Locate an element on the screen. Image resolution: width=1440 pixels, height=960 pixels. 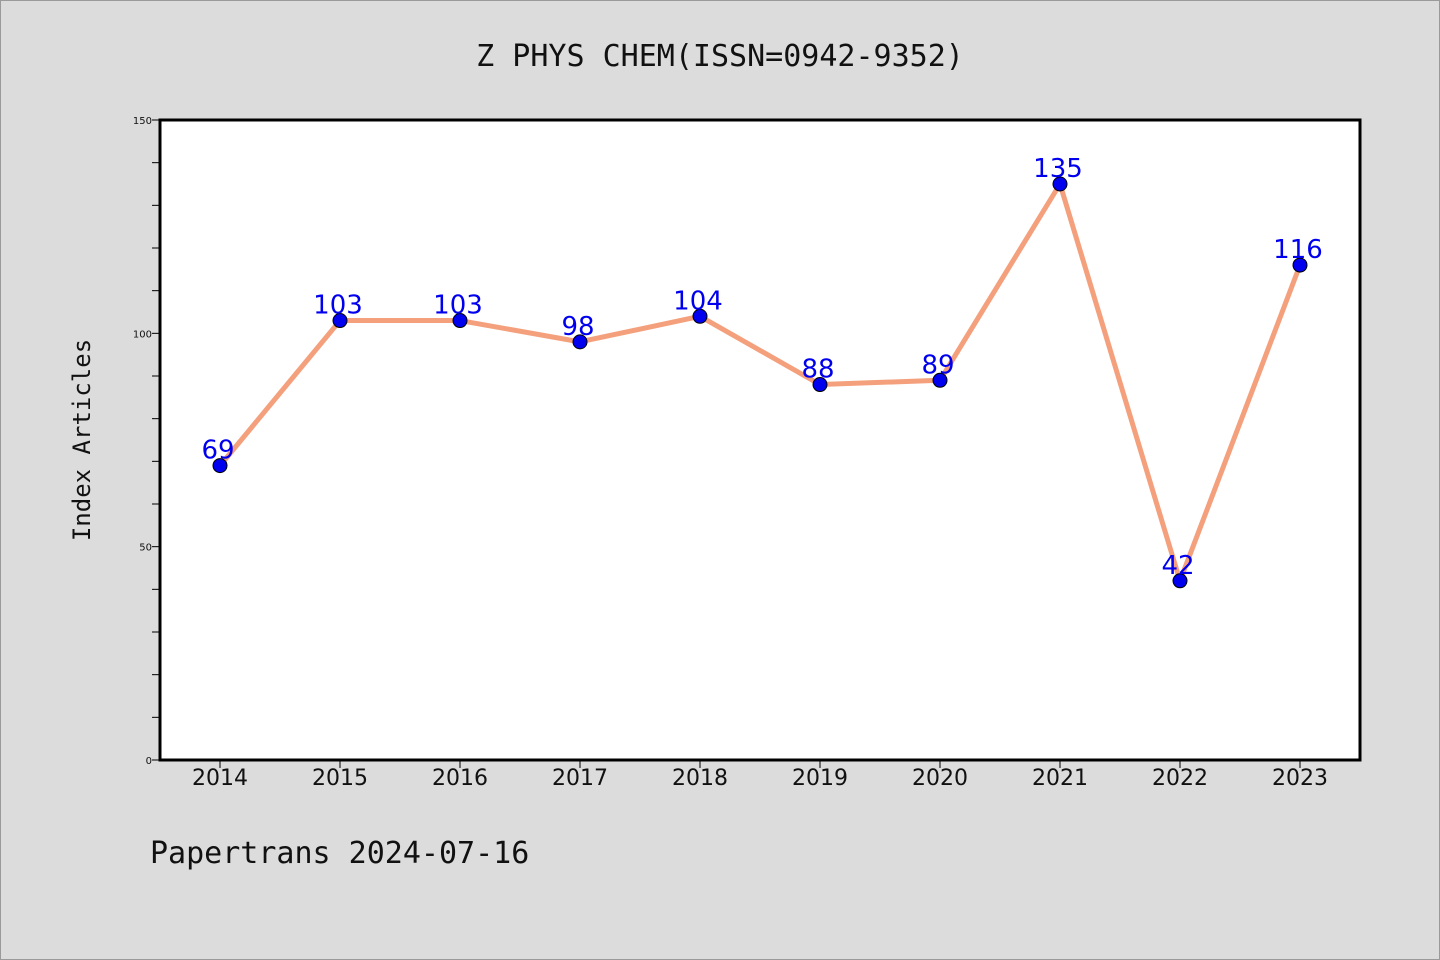
x-tick-label: 2020 is located at coordinates (940, 778).